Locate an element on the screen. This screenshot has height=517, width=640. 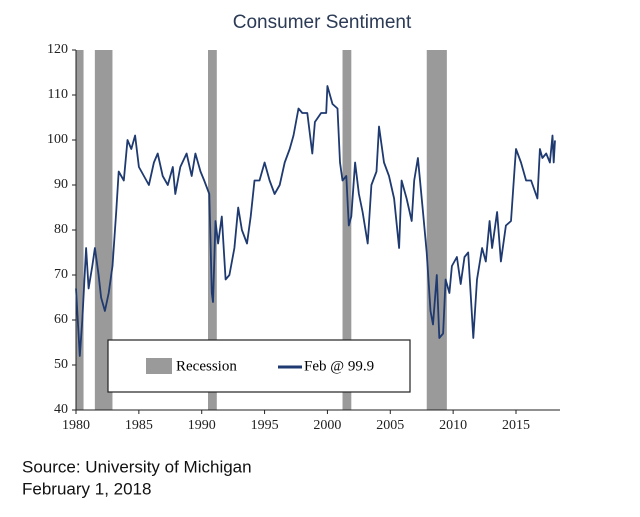
x-tick-label: 1995 is located at coordinates (265, 425).